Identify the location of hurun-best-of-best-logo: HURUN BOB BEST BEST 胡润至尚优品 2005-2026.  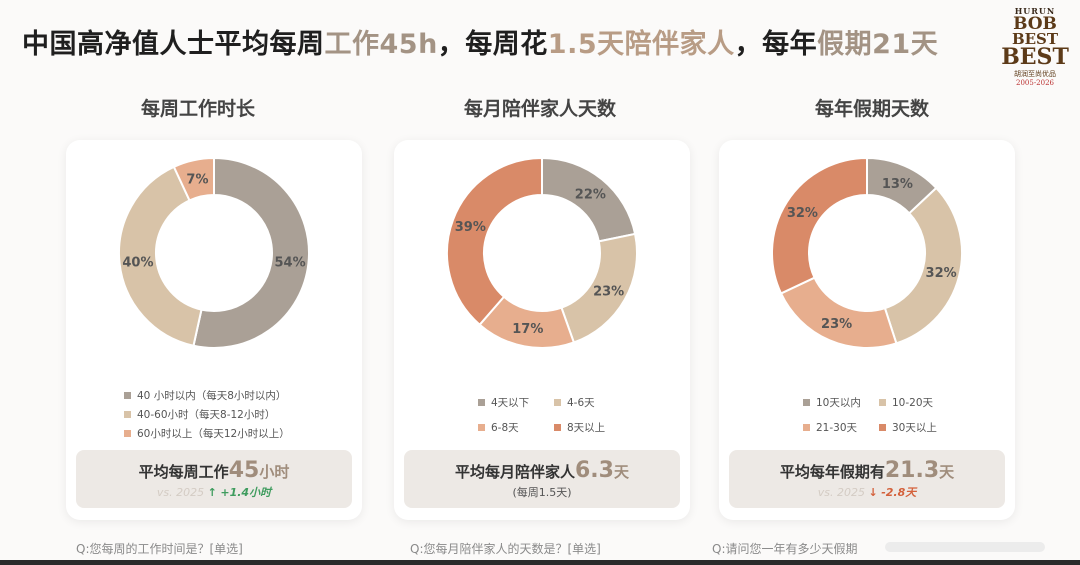
(1035, 52).